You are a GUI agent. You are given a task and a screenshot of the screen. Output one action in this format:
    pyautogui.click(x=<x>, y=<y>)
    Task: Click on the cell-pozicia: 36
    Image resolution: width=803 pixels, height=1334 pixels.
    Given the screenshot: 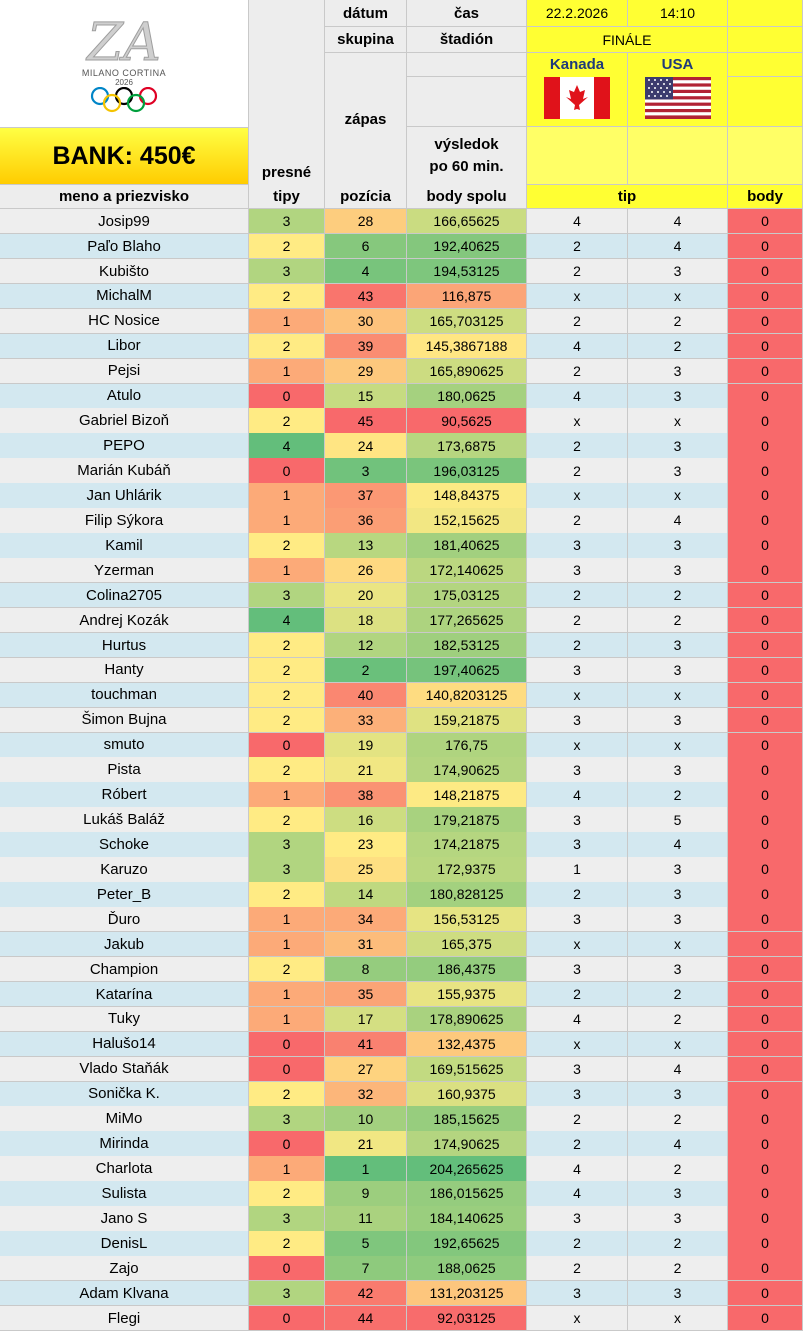 What is the action you would take?
    pyautogui.click(x=366, y=521)
    